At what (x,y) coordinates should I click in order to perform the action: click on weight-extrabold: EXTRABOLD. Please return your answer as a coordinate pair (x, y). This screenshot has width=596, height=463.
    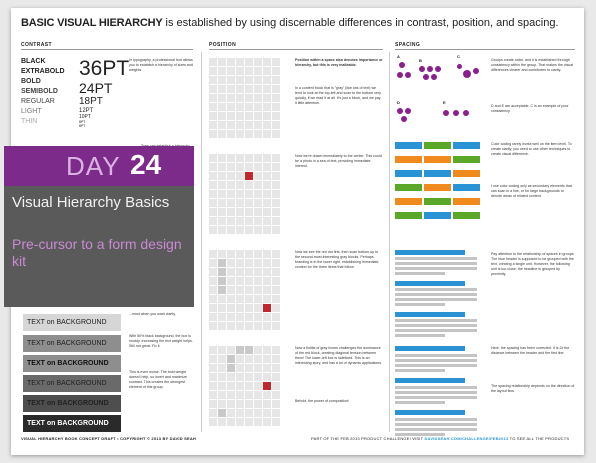
    Looking at the image, I should click on (43, 71).